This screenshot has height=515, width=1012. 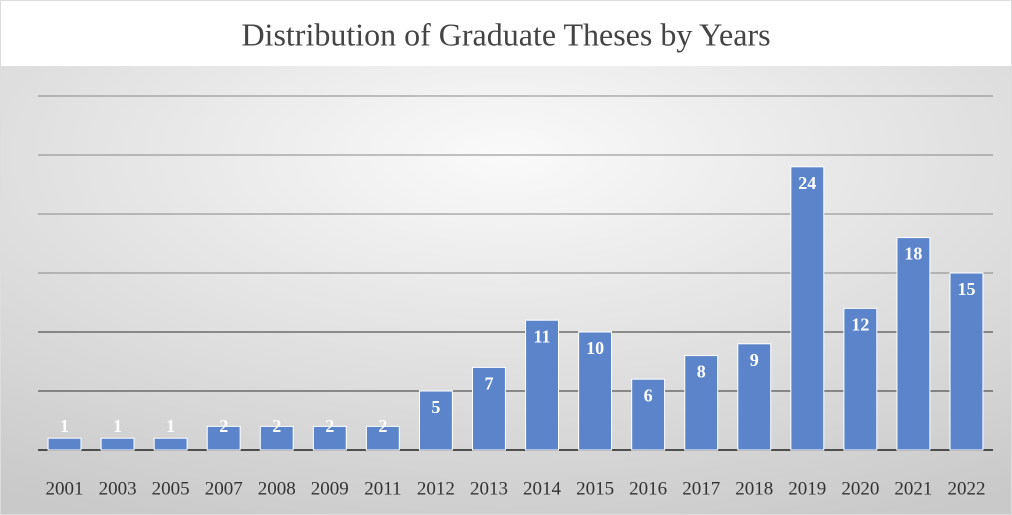 I want to click on x-tick-label: 2003, so click(x=118, y=488).